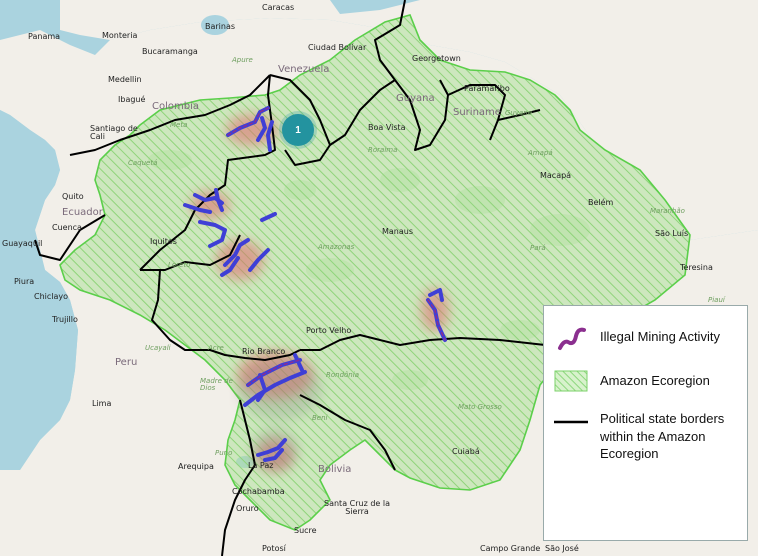  What do you see at coordinates (337, 47) in the screenshot?
I see `map-label-city: Ciudad Bolívar` at bounding box center [337, 47].